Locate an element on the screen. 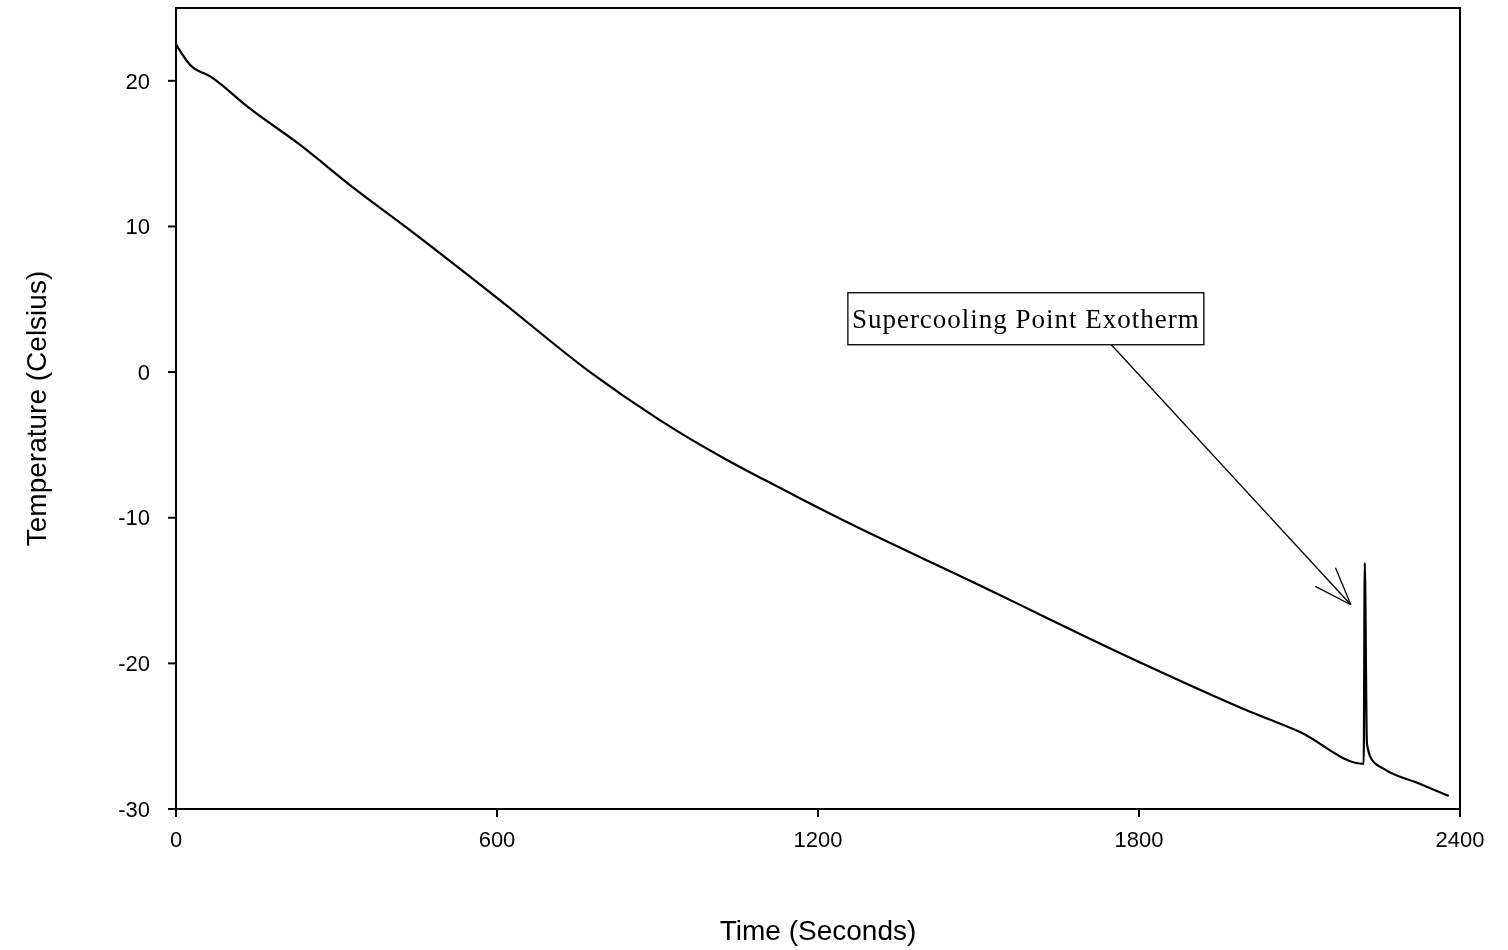 The height and width of the screenshot is (950, 1508). x-tick-label: 1800 is located at coordinates (1139, 839).